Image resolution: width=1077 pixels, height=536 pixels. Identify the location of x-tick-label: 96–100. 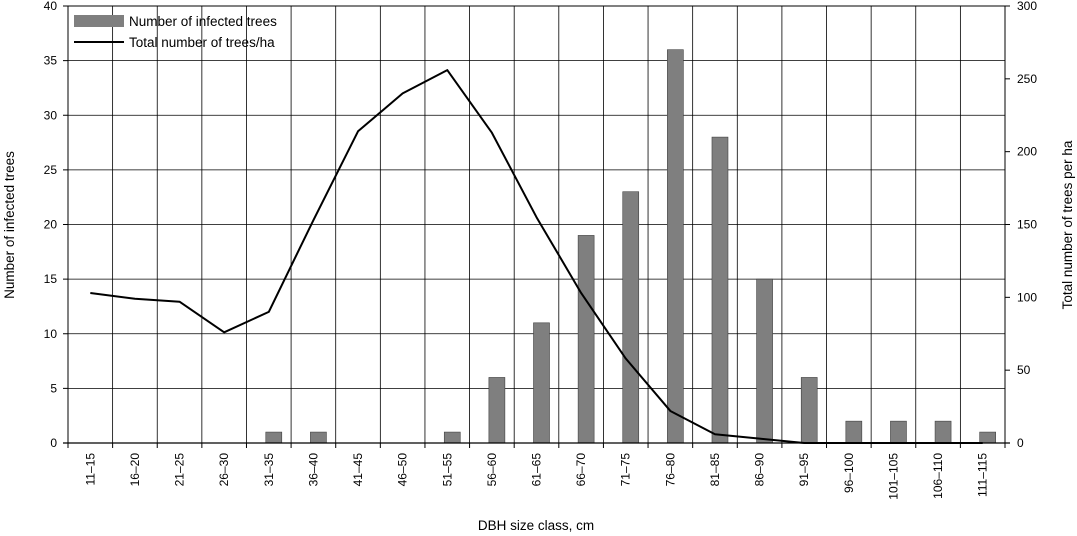
(849, 473).